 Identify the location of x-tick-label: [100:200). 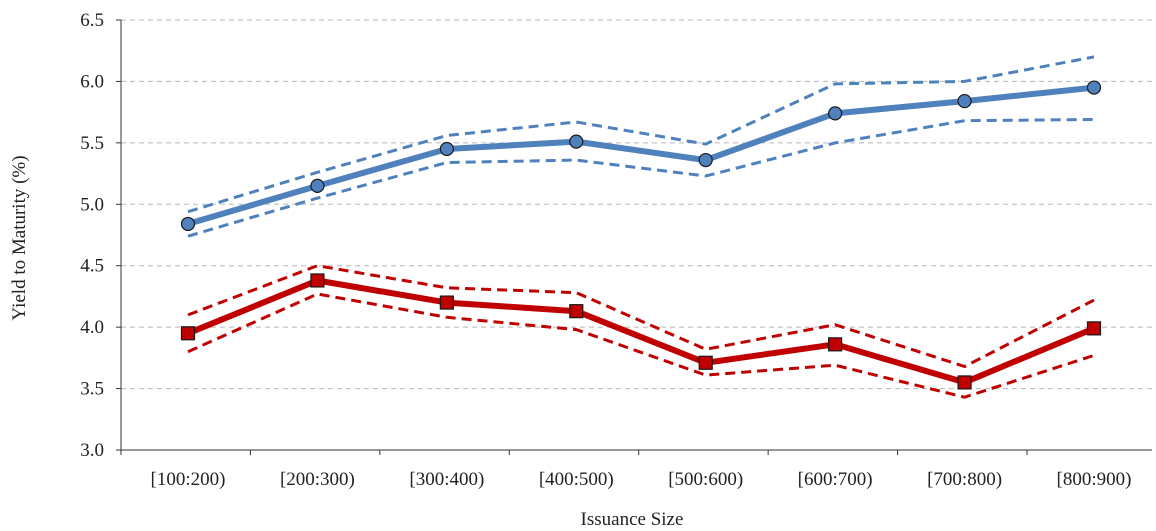
(188, 479).